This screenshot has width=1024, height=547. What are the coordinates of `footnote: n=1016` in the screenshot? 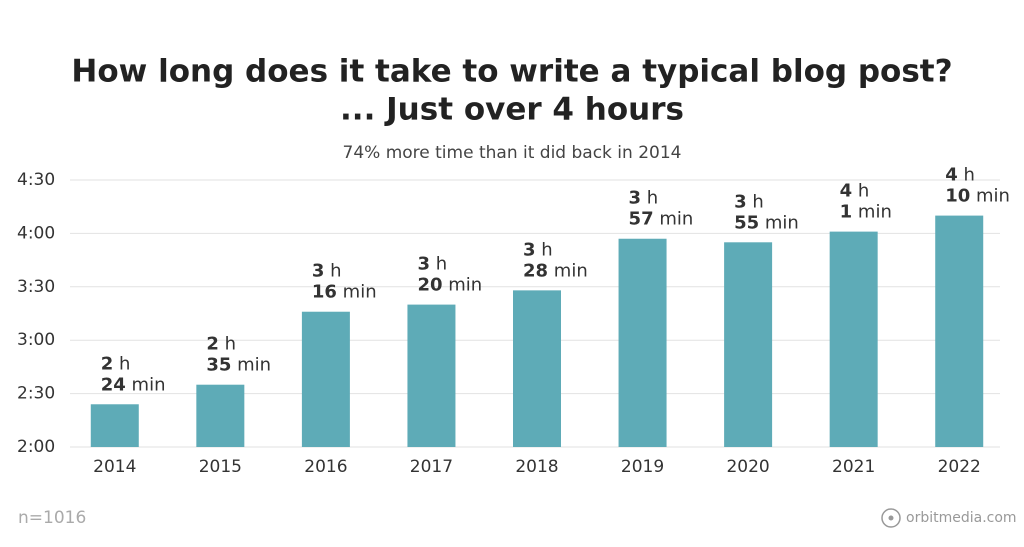 It's located at (52, 518).